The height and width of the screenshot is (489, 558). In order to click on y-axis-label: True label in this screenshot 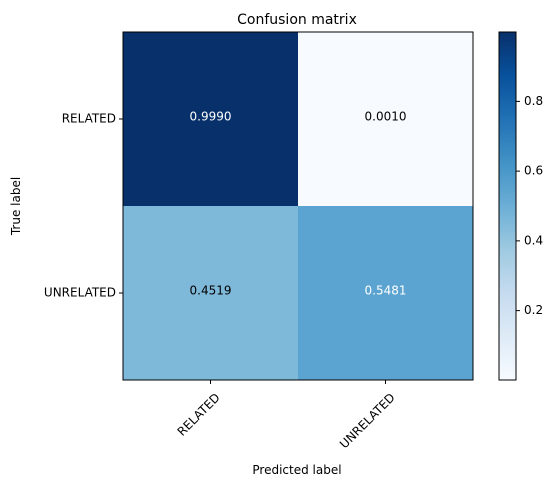, I will do `click(16, 206)`.